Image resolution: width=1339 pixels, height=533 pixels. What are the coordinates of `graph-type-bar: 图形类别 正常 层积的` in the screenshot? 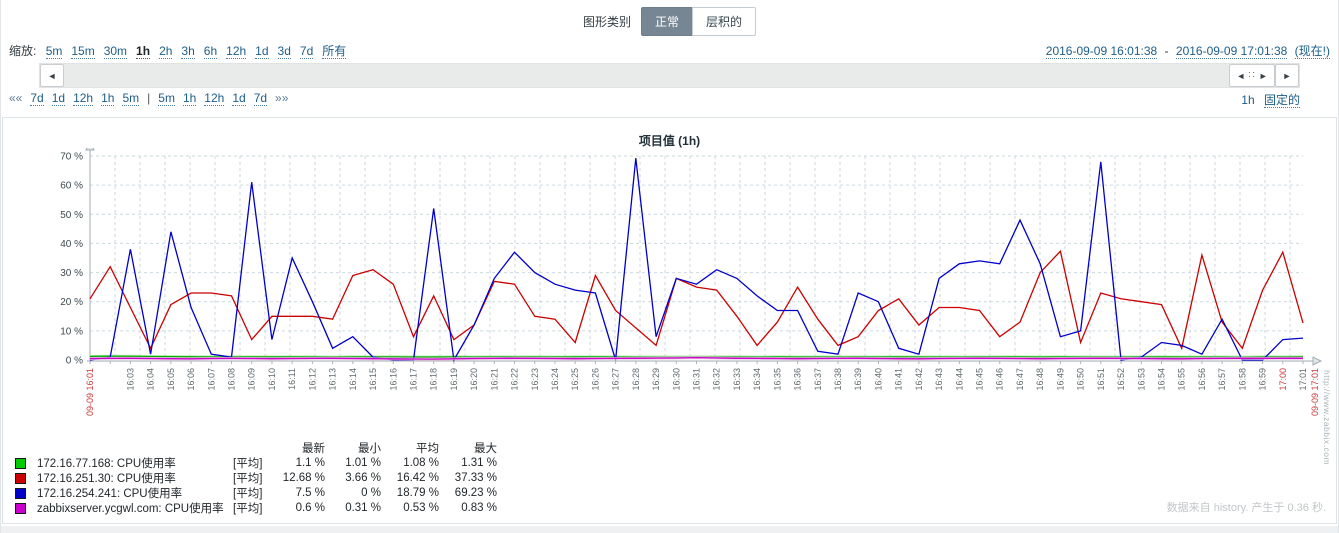 It's located at (669, 21).